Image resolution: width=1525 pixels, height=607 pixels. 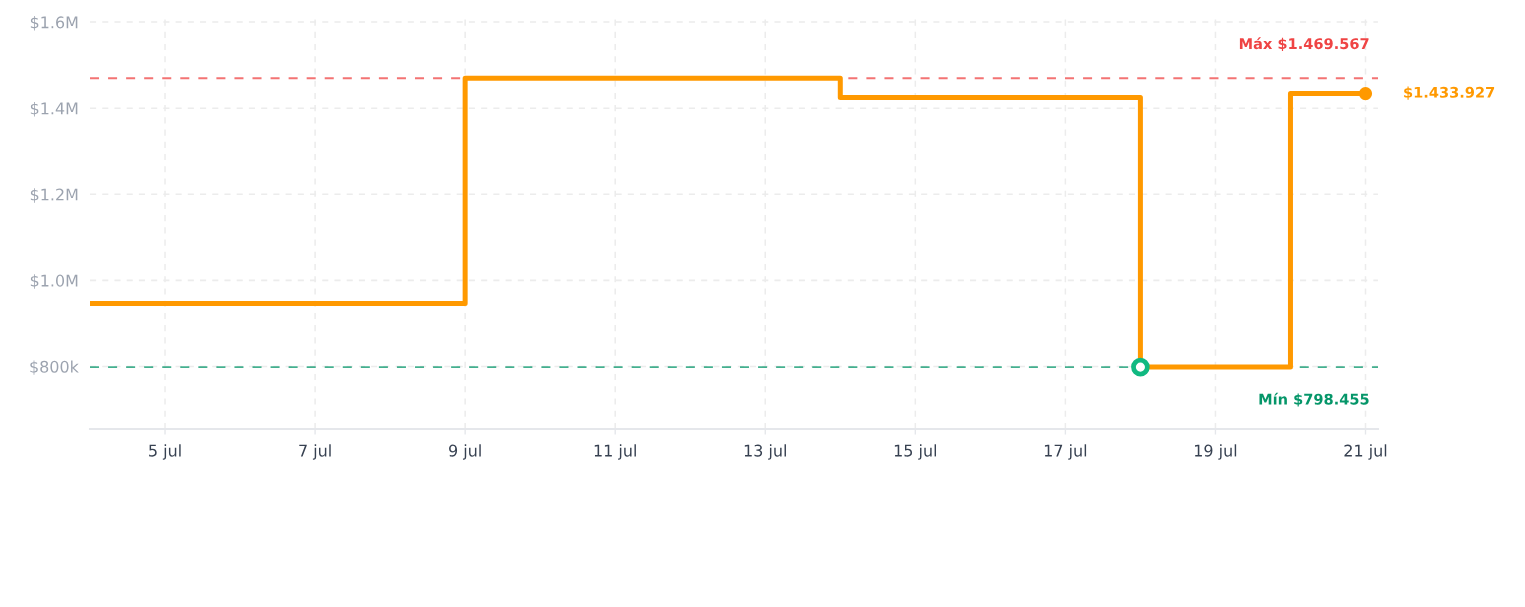 What do you see at coordinates (54, 195) in the screenshot?
I see `y-tick-label: $1.2M` at bounding box center [54, 195].